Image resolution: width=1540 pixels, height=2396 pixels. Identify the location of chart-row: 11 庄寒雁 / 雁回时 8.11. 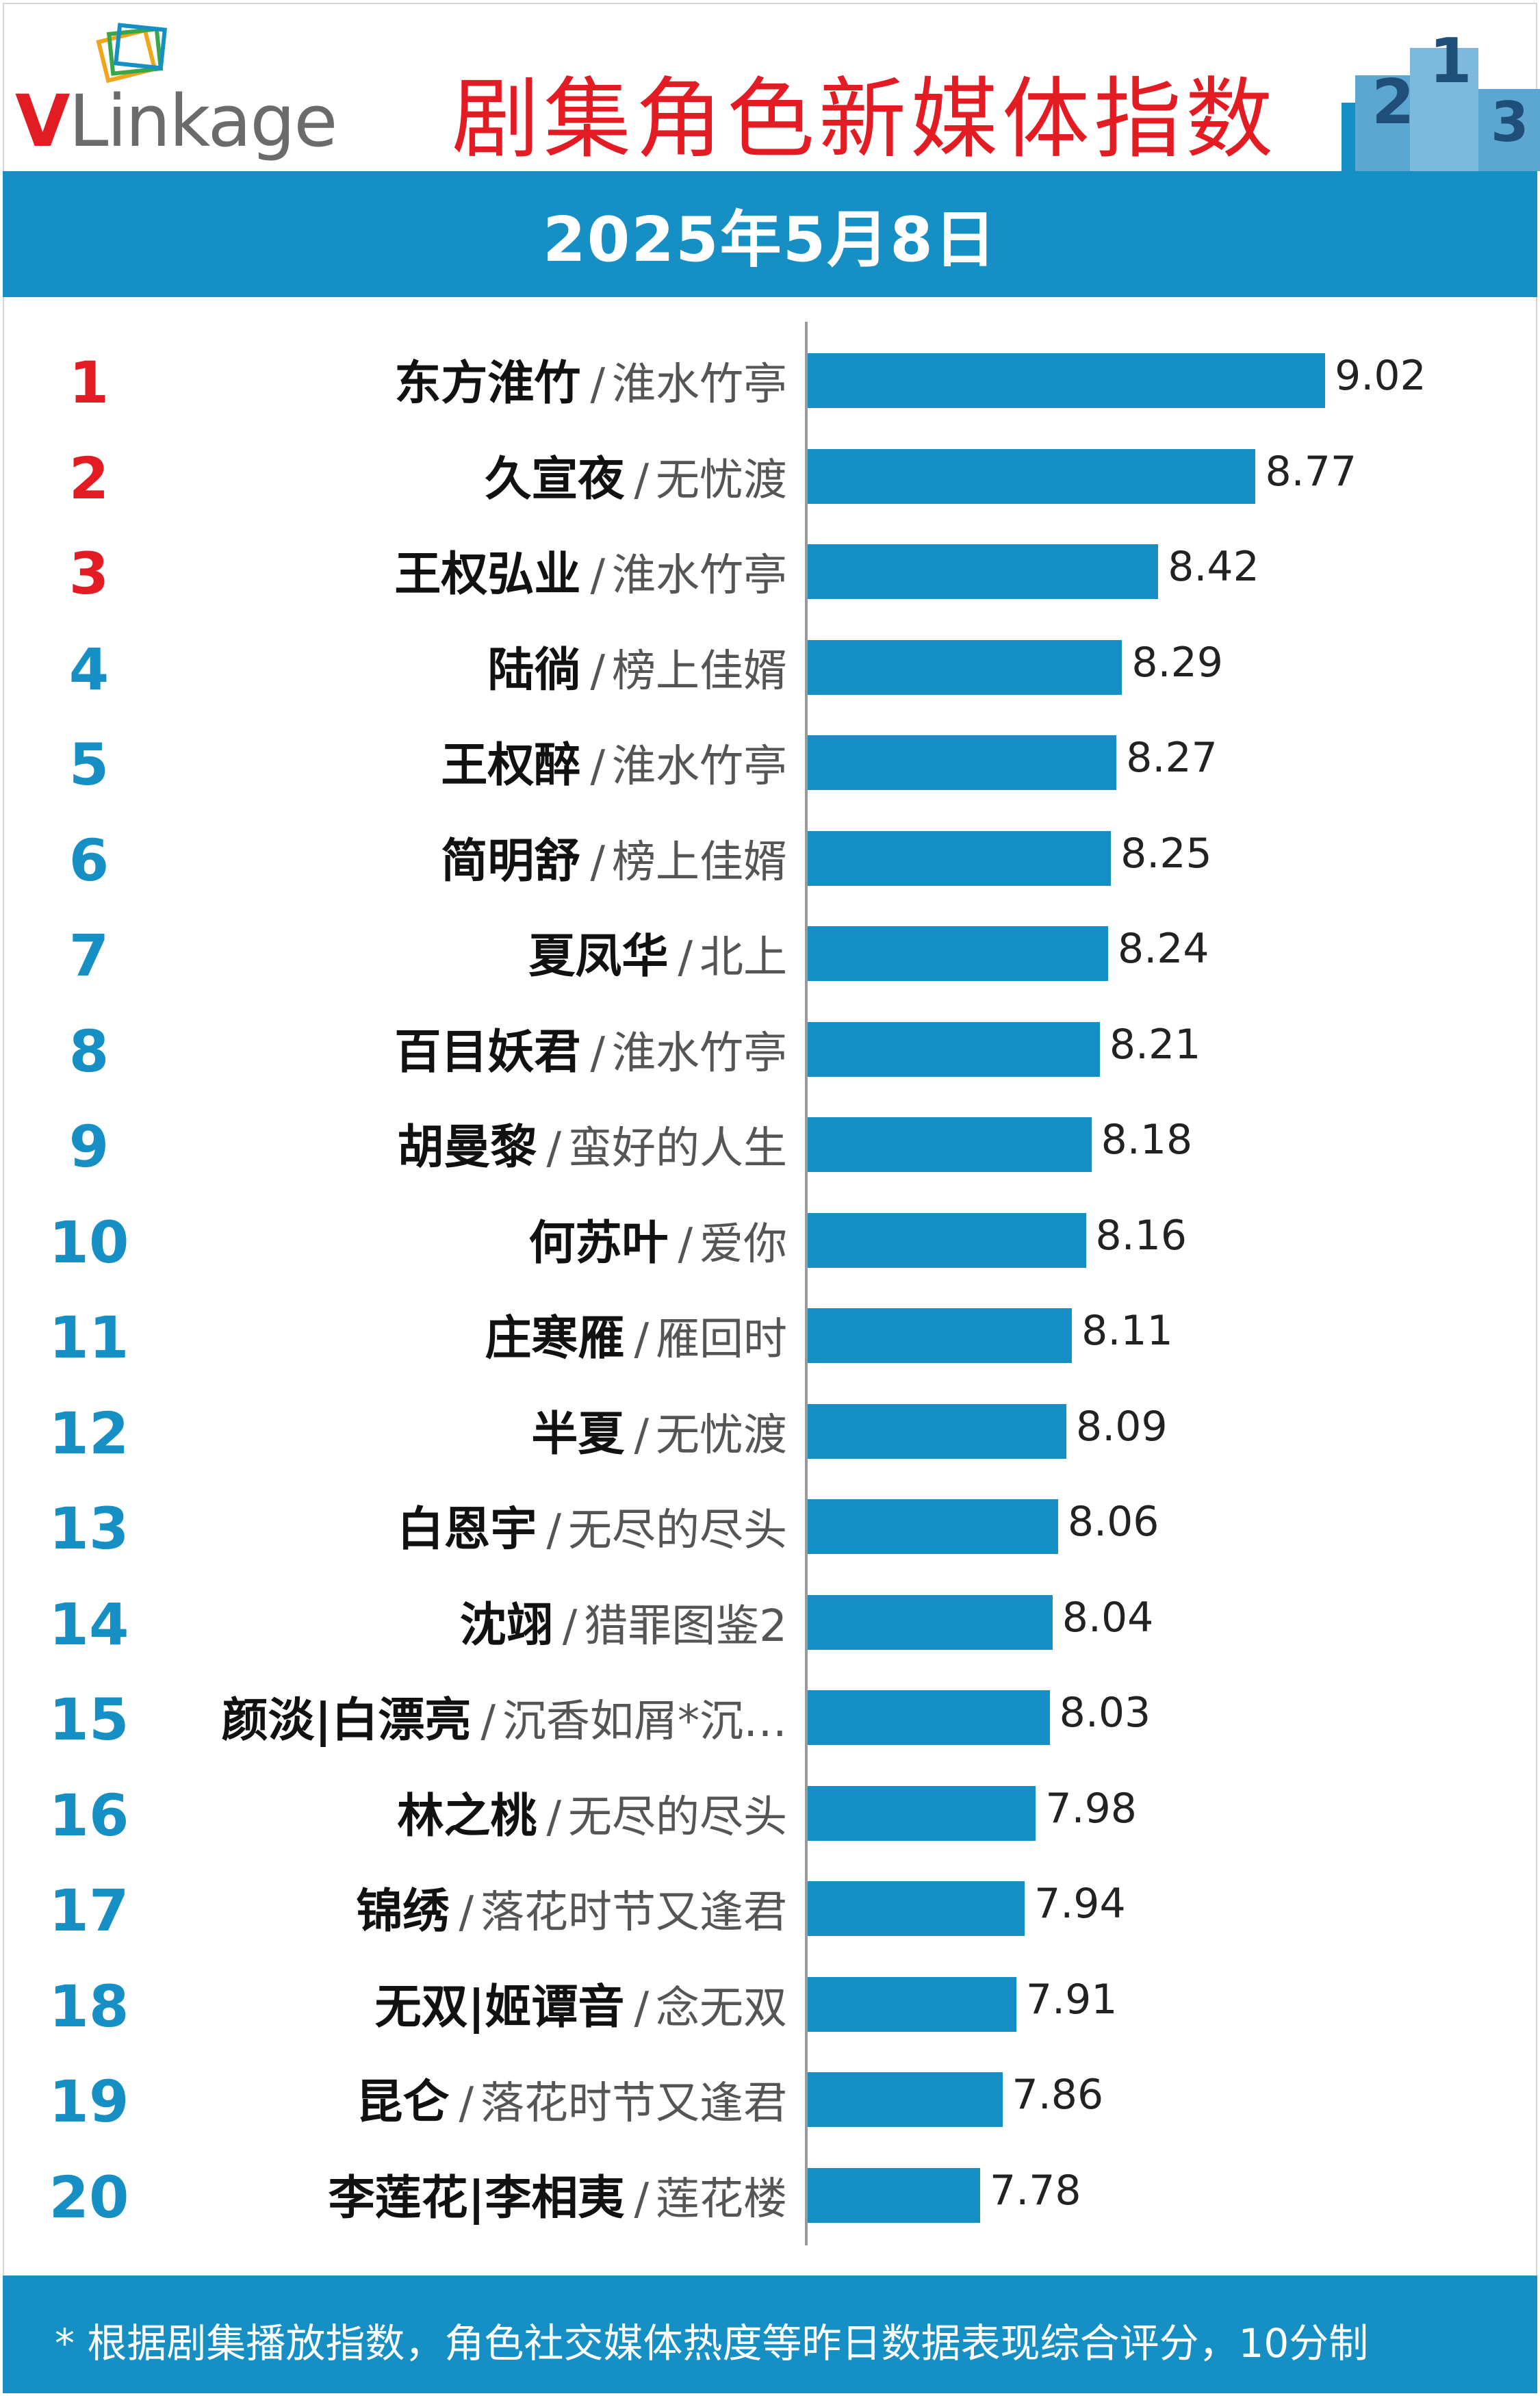
(770, 1324).